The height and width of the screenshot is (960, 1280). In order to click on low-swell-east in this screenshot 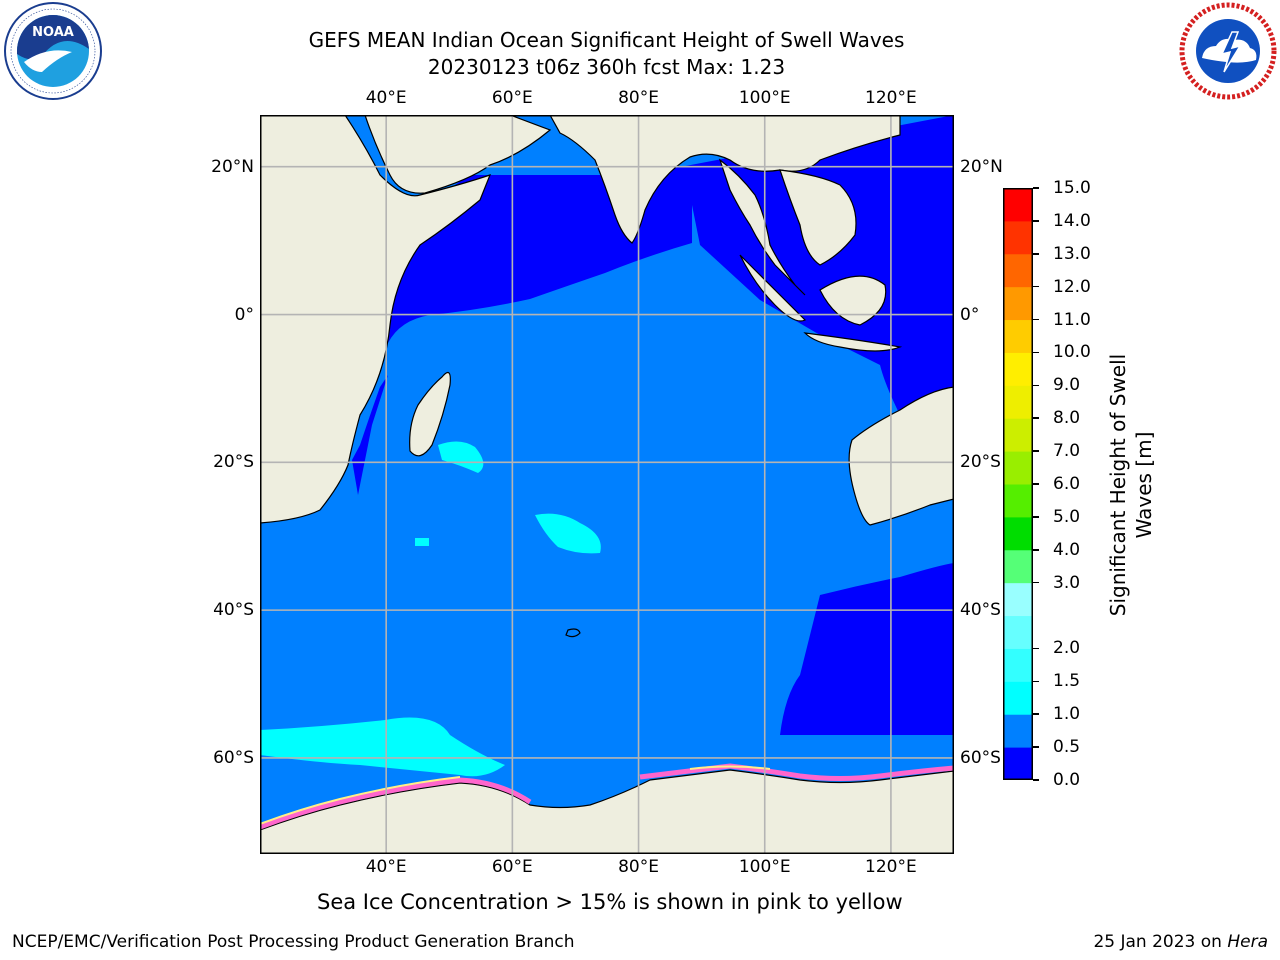, I will do `click(796, 265)`.